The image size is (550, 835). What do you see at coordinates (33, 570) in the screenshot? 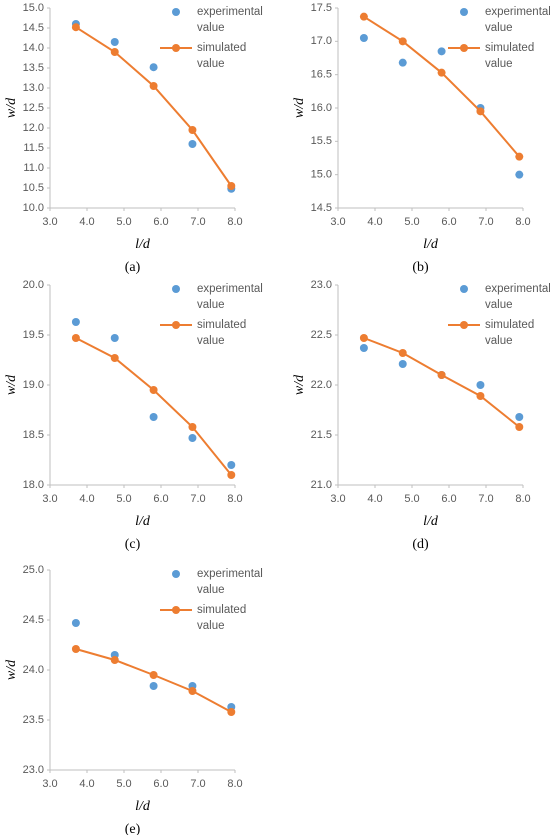
I see `y-tick-label: 25.0` at bounding box center [33, 570].